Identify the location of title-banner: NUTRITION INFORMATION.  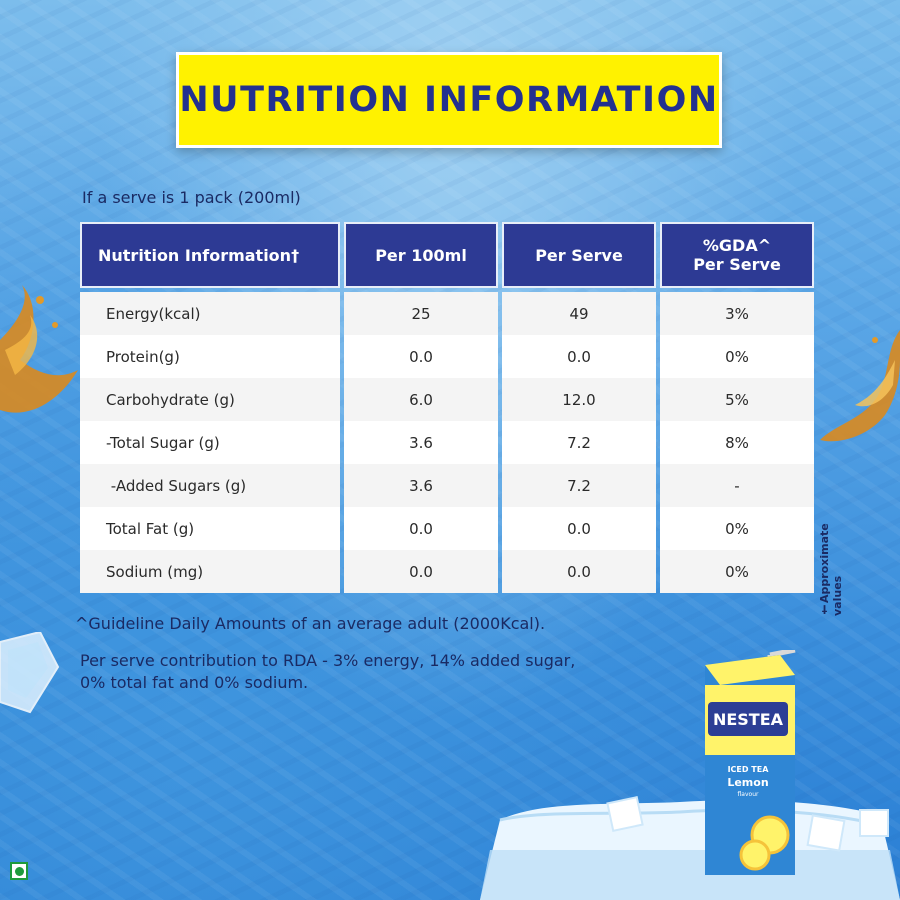
(449, 100).